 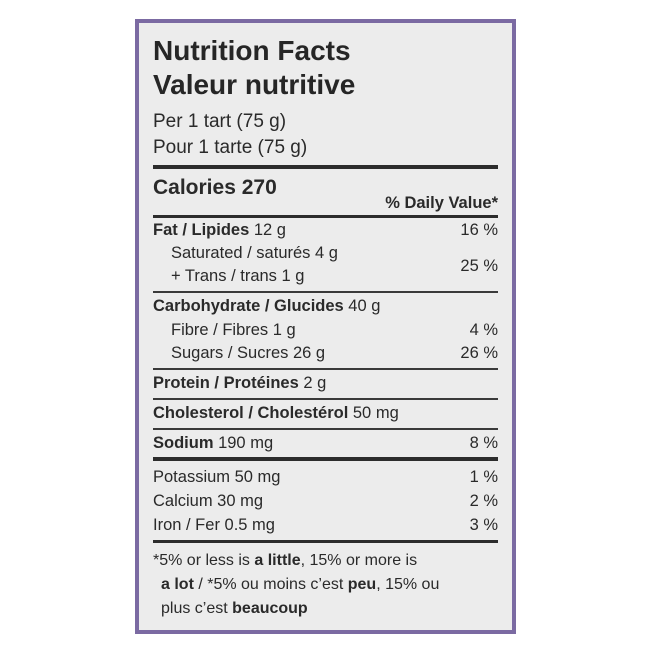 I want to click on serving-size-english: Per 1 tart (75 g), so click(x=220, y=121).